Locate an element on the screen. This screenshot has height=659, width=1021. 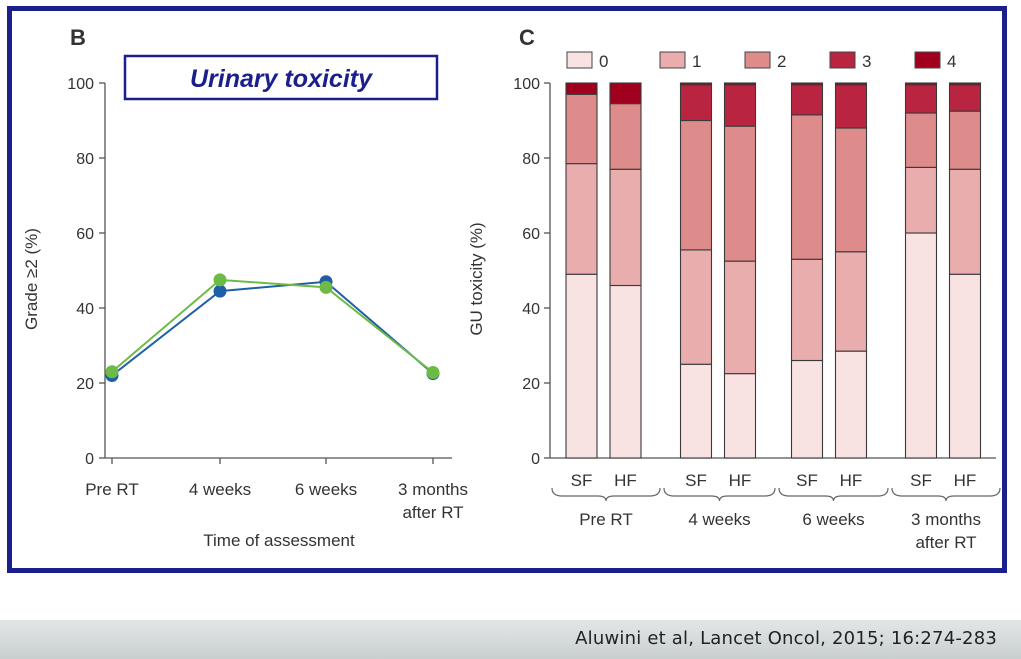
group-label: Pre RT is located at coordinates (606, 519).